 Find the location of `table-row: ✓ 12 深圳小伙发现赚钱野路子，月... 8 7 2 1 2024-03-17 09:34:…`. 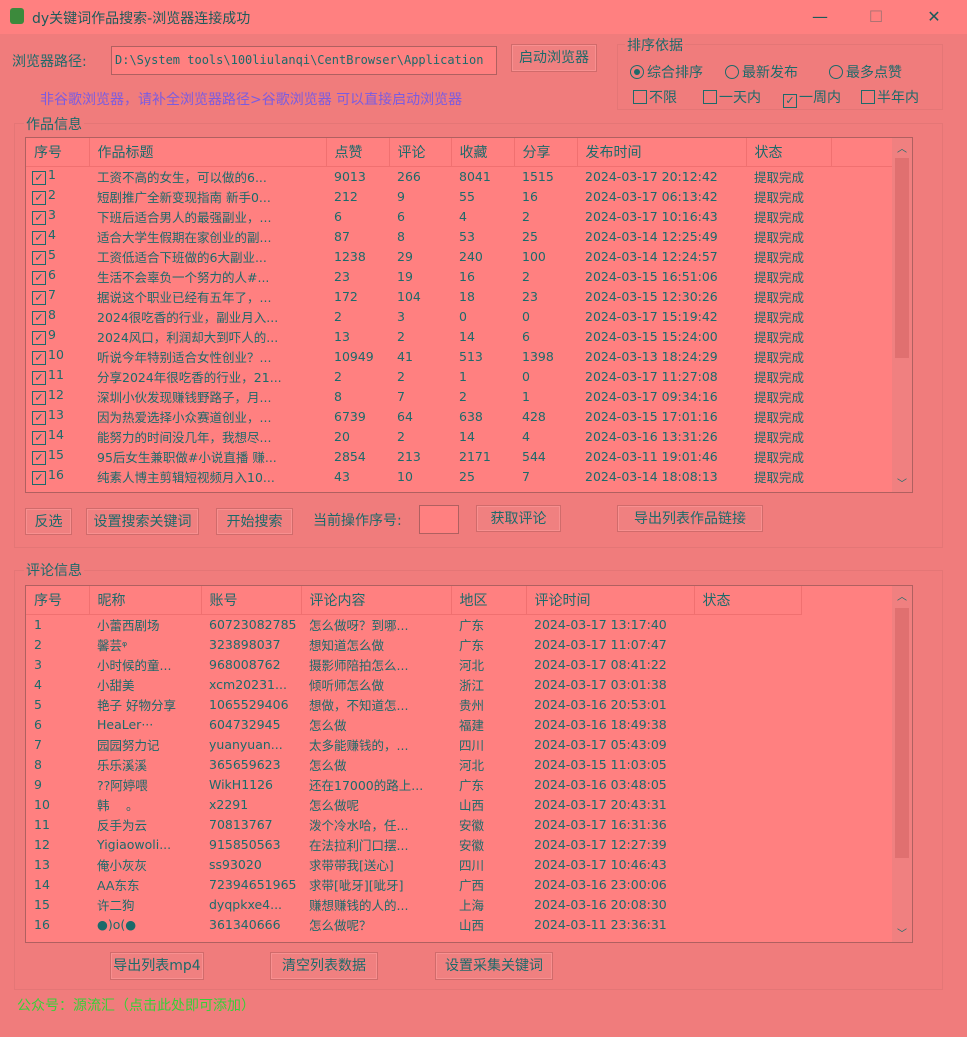

table-row: ✓ 12 深圳小伙发现赚钱野路子，月... 8 7 2 1 2024-03-17 09:34:… is located at coordinates (460, 396).